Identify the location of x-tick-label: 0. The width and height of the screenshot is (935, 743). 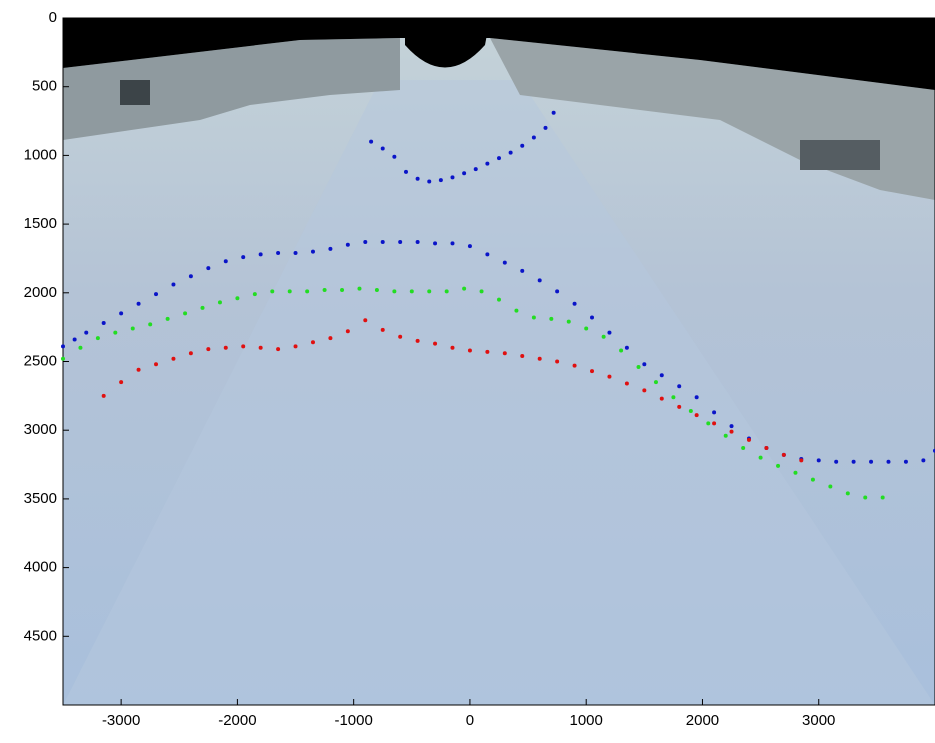
(470, 720).